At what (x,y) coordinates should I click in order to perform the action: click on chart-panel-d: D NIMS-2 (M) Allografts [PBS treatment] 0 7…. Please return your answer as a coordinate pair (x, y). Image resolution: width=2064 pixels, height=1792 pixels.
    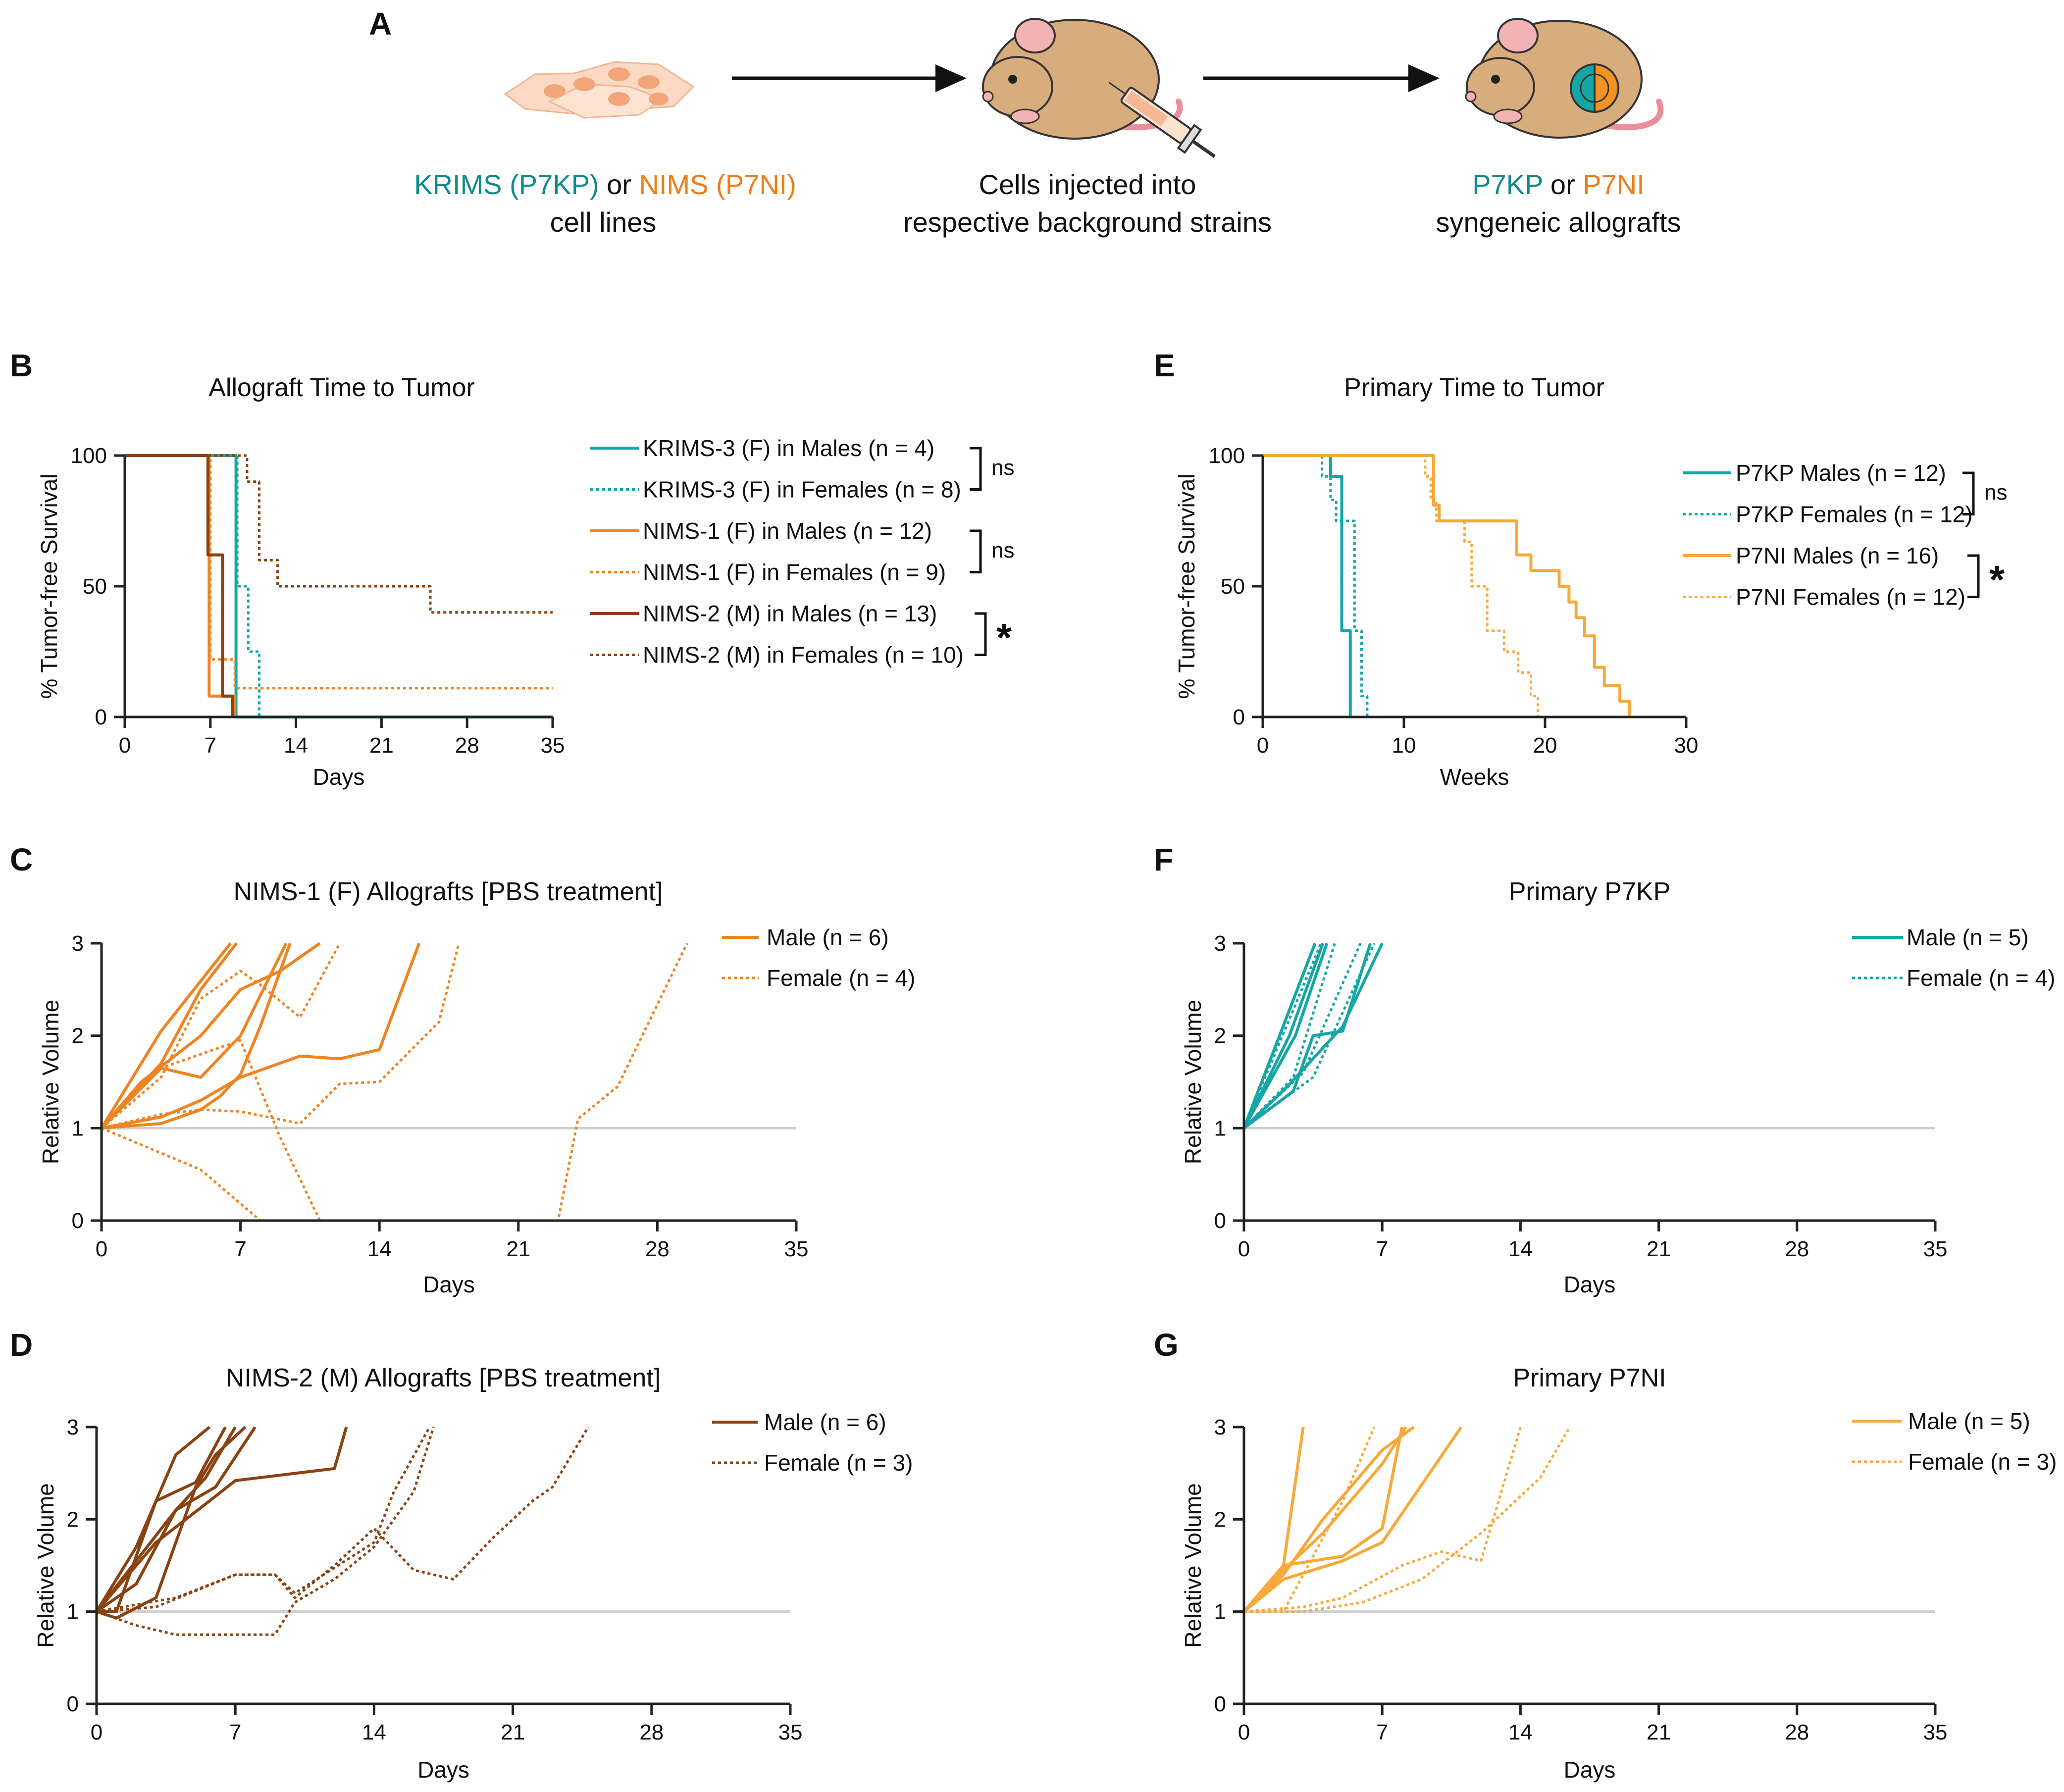
    Looking at the image, I should click on (461, 1555).